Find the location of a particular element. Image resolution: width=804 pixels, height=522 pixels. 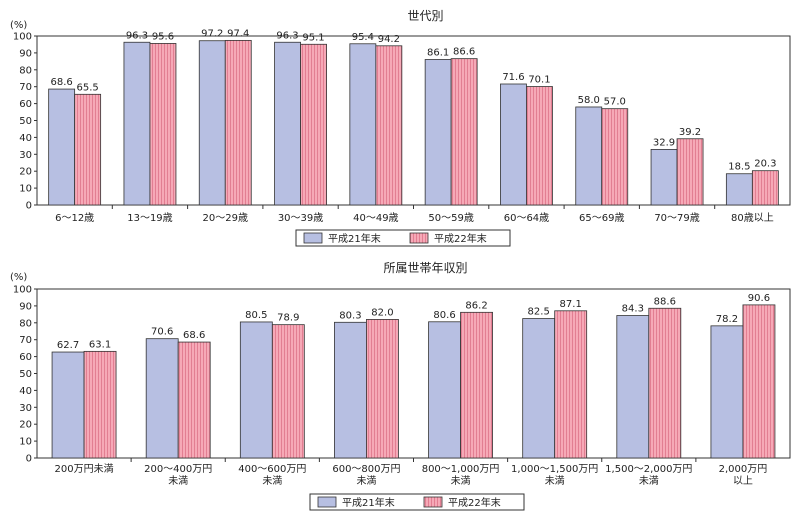

data-label: 82.0 is located at coordinates (382, 312).